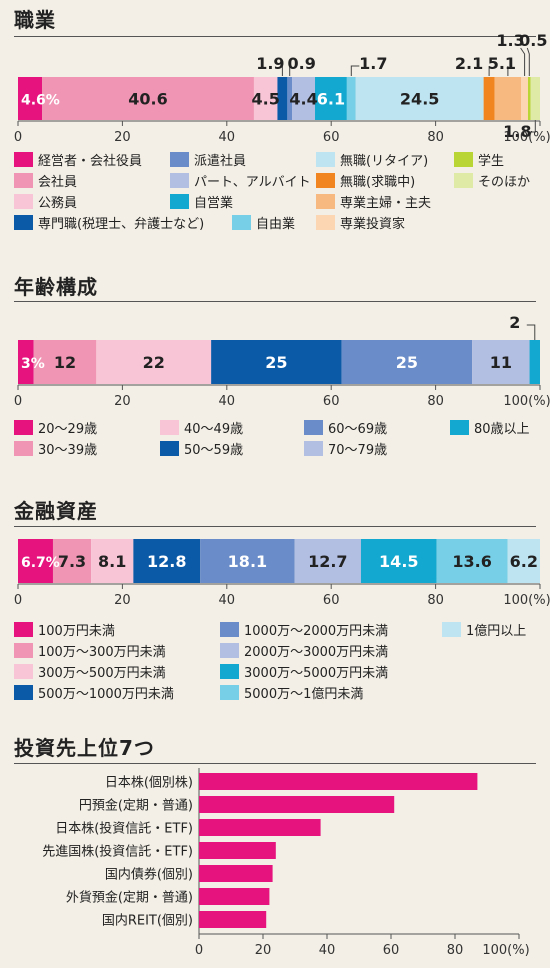  What do you see at coordinates (526, 401) in the screenshot?
I see `age-tick-label: 100(%)` at bounding box center [526, 401].